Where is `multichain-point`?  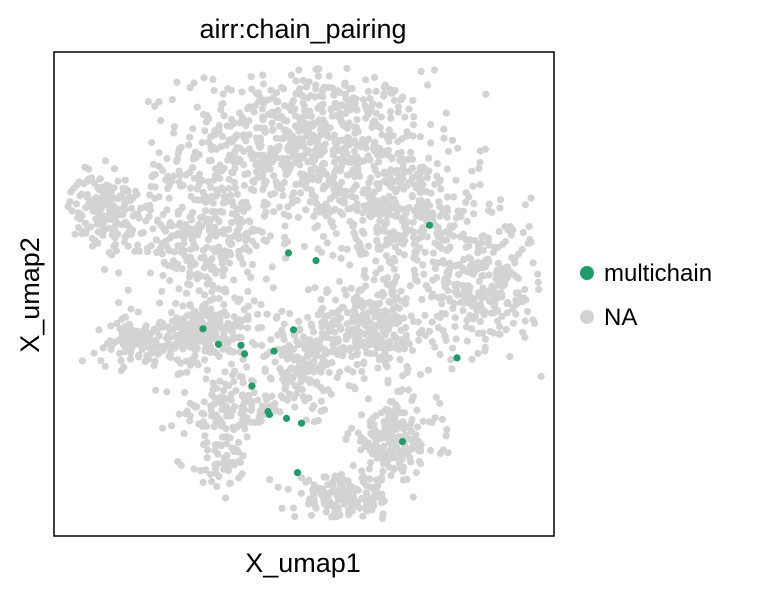
multichain-point is located at coordinates (429, 225).